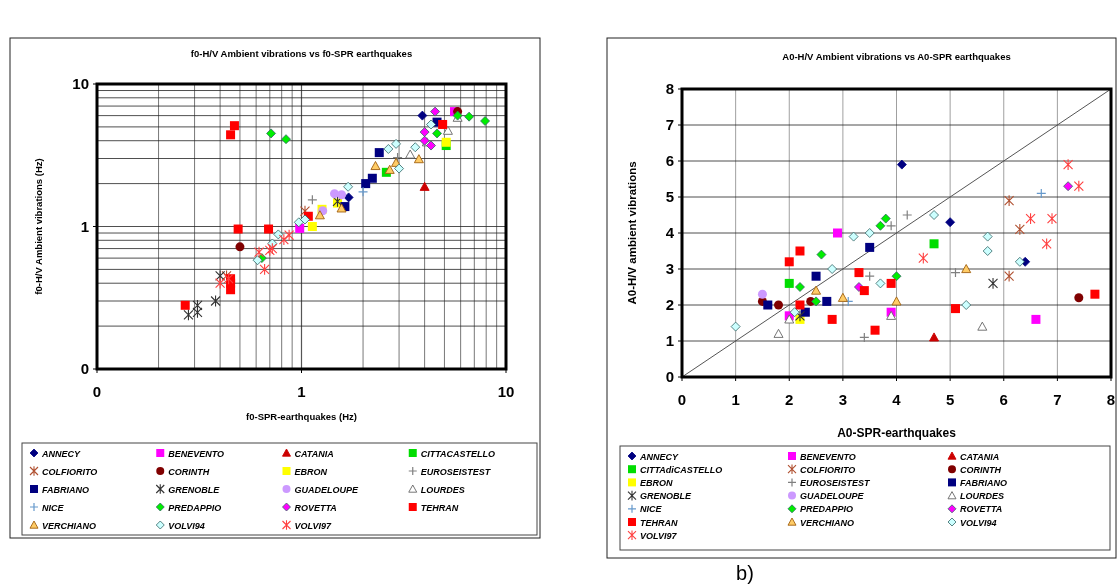  I want to click on x-tick-label: 7, so click(1057, 399).